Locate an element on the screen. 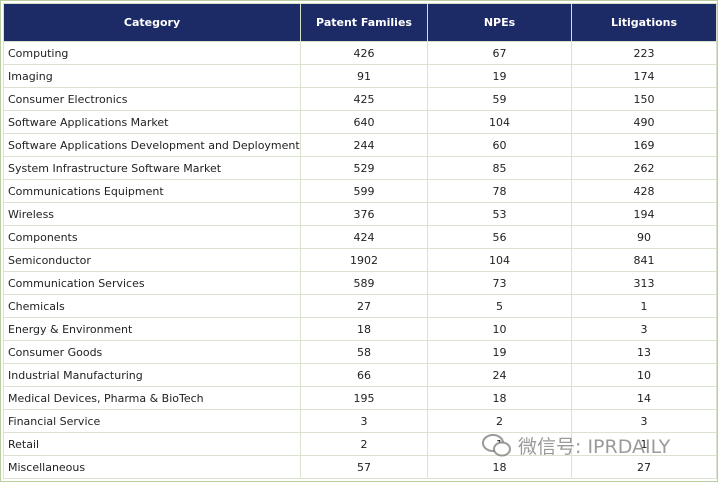 The image size is (718, 482). category-cell: Financial Service is located at coordinates (152, 421).